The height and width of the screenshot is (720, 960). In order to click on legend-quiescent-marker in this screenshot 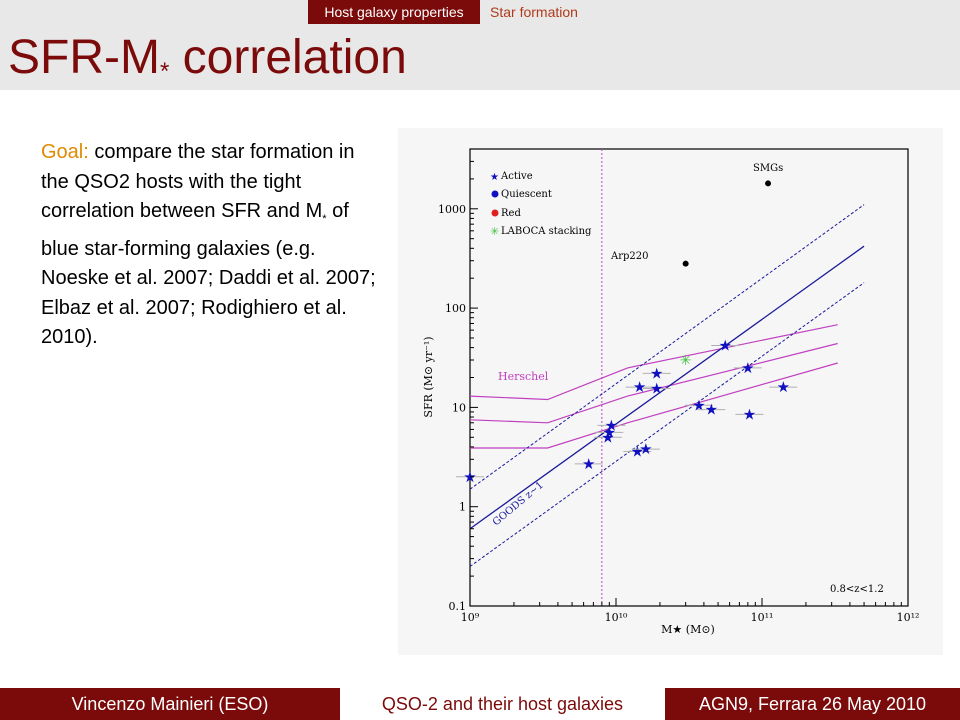, I will do `click(495, 194)`.